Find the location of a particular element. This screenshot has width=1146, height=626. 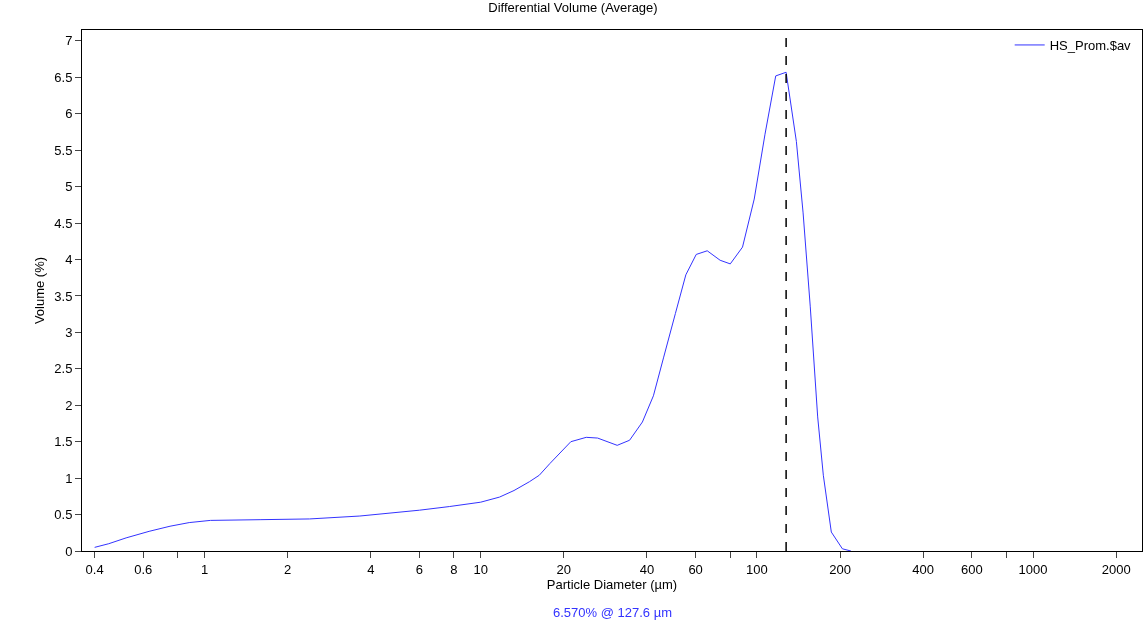

x-tick-label: 40 is located at coordinates (647, 569).